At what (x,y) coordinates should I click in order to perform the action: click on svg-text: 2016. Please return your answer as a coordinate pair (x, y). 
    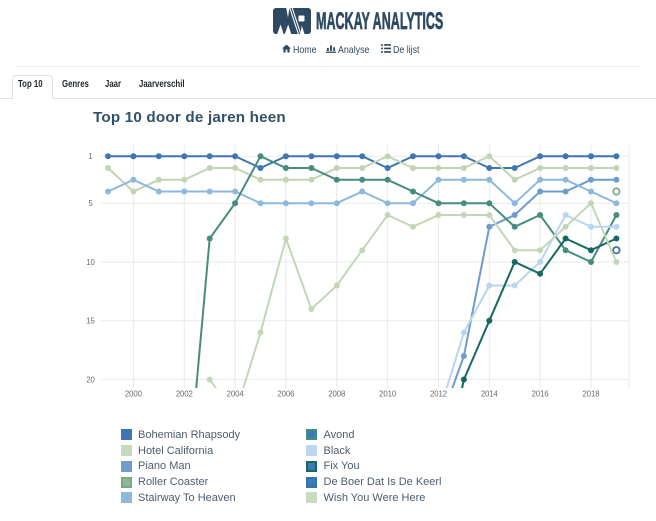
    Looking at the image, I should click on (540, 394).